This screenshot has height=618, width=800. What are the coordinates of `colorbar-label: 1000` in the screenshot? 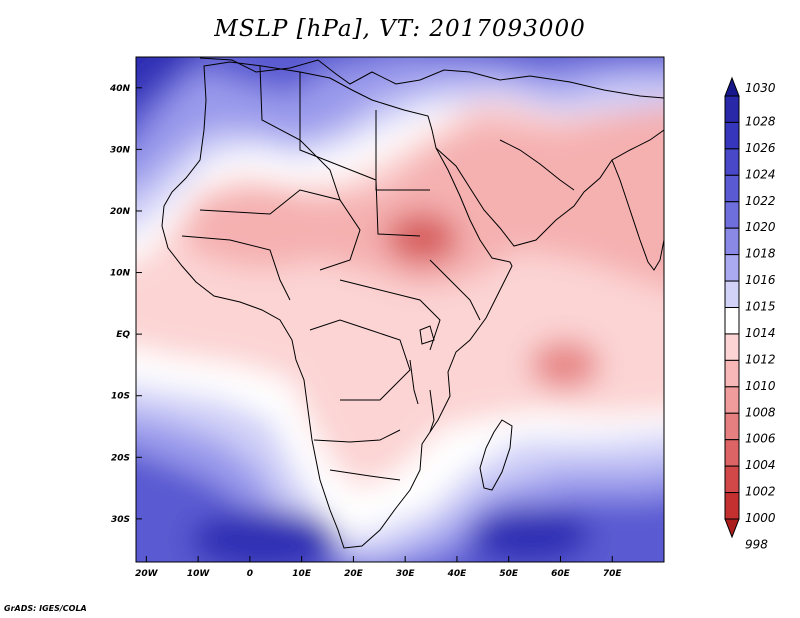 It's located at (760, 518).